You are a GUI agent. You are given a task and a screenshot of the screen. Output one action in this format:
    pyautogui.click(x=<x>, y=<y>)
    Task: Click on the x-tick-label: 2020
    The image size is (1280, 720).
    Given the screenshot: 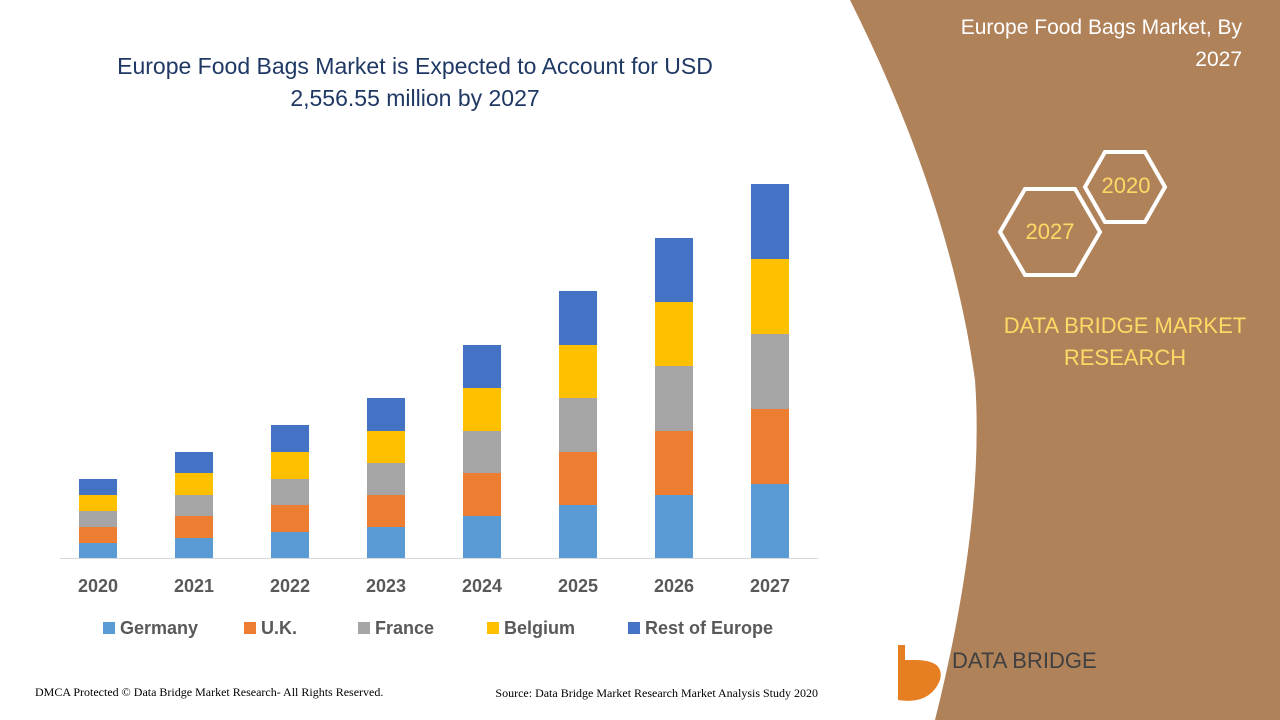 What is the action you would take?
    pyautogui.click(x=98, y=586)
    